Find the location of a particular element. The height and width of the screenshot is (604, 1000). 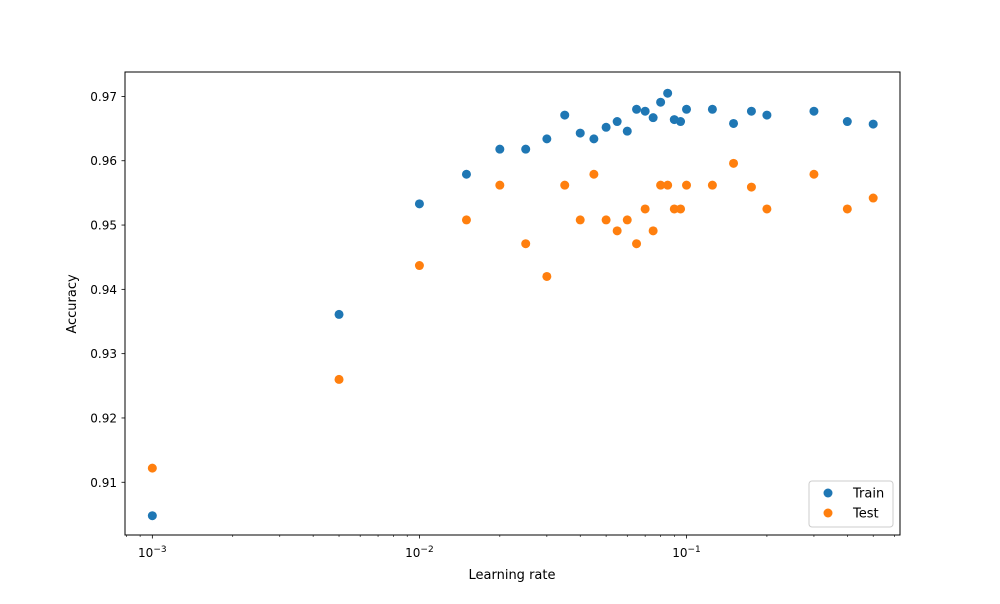

x-tick-label: 10⁻³ is located at coordinates (152, 552).